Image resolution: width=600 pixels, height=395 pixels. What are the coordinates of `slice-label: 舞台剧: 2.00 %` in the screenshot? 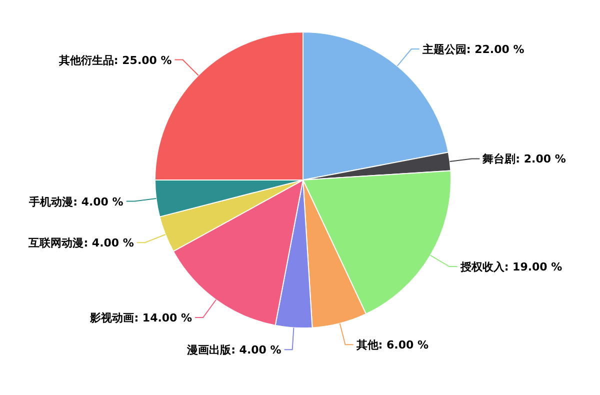 It's located at (524, 159).